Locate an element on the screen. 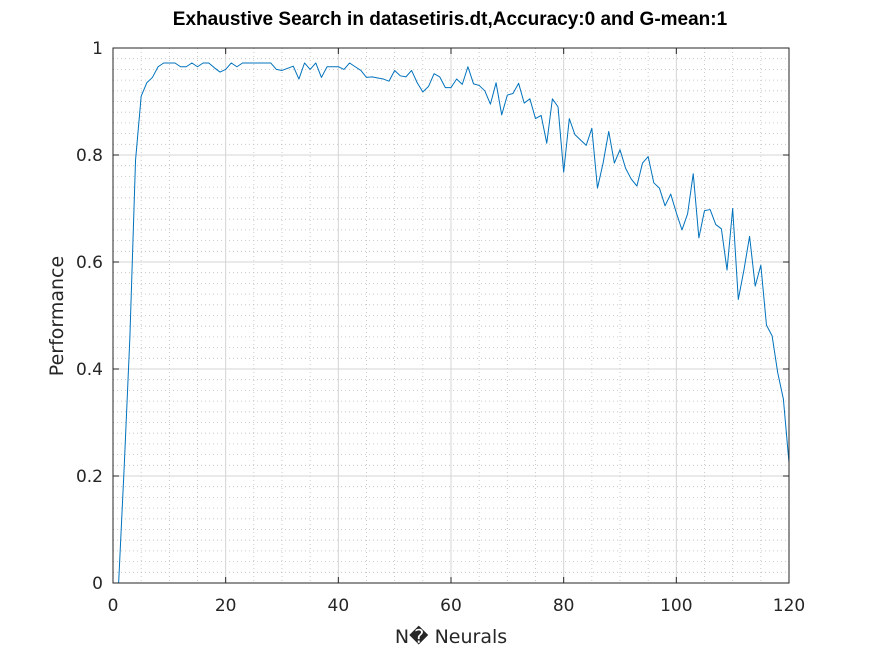  x-tick-label: 40 is located at coordinates (339, 606).